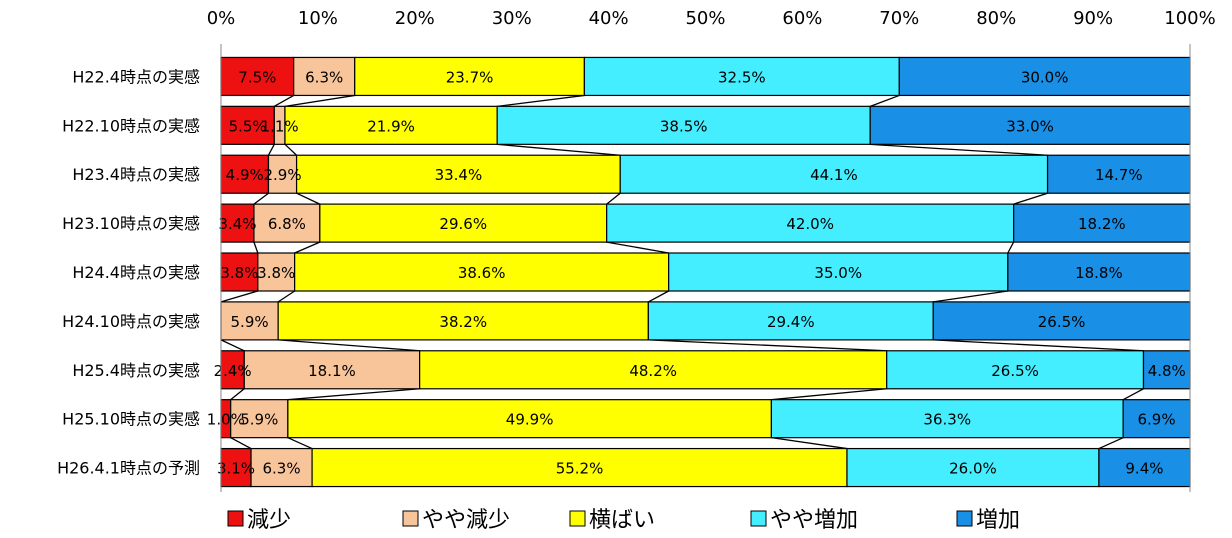 The image size is (1232, 538). What do you see at coordinates (221, 18) in the screenshot?
I see `x-tick-label: 0%` at bounding box center [221, 18].